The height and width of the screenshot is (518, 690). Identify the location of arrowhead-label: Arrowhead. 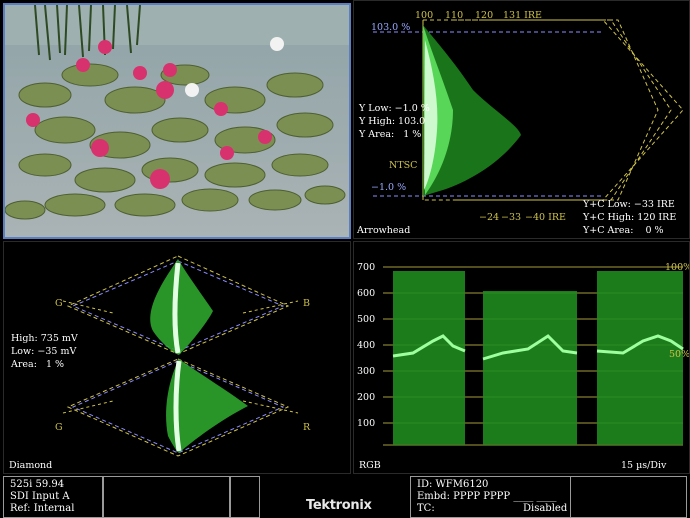
(384, 230).